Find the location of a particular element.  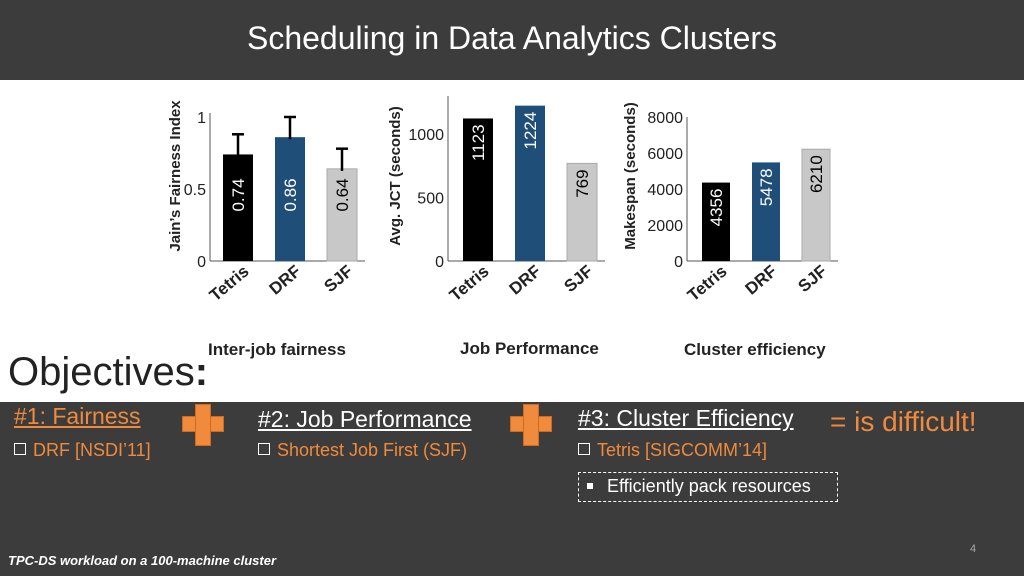

title-bar: Scheduling in Data Analytics Clusters is located at coordinates (512, 40).